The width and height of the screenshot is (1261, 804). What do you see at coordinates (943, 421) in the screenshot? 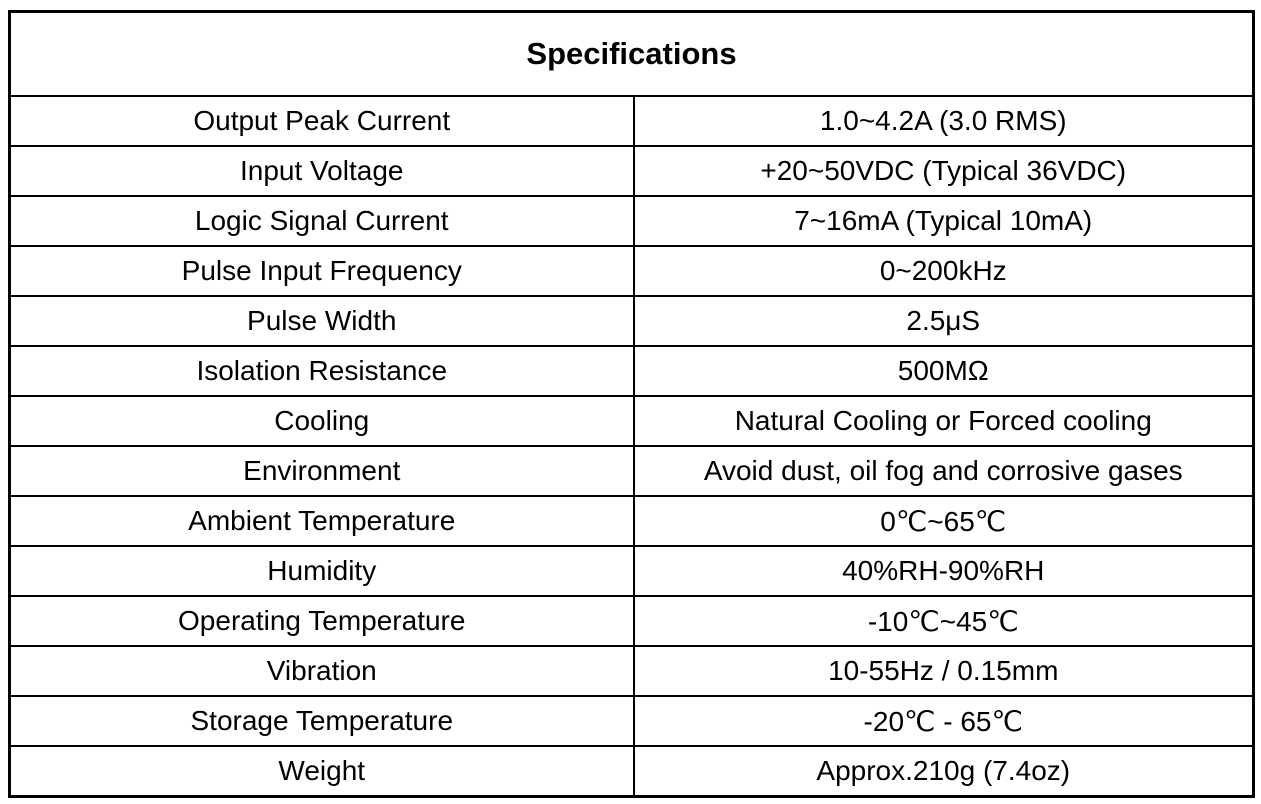
I see `spec-value: Natural Cooling or Forced cooling` at bounding box center [943, 421].